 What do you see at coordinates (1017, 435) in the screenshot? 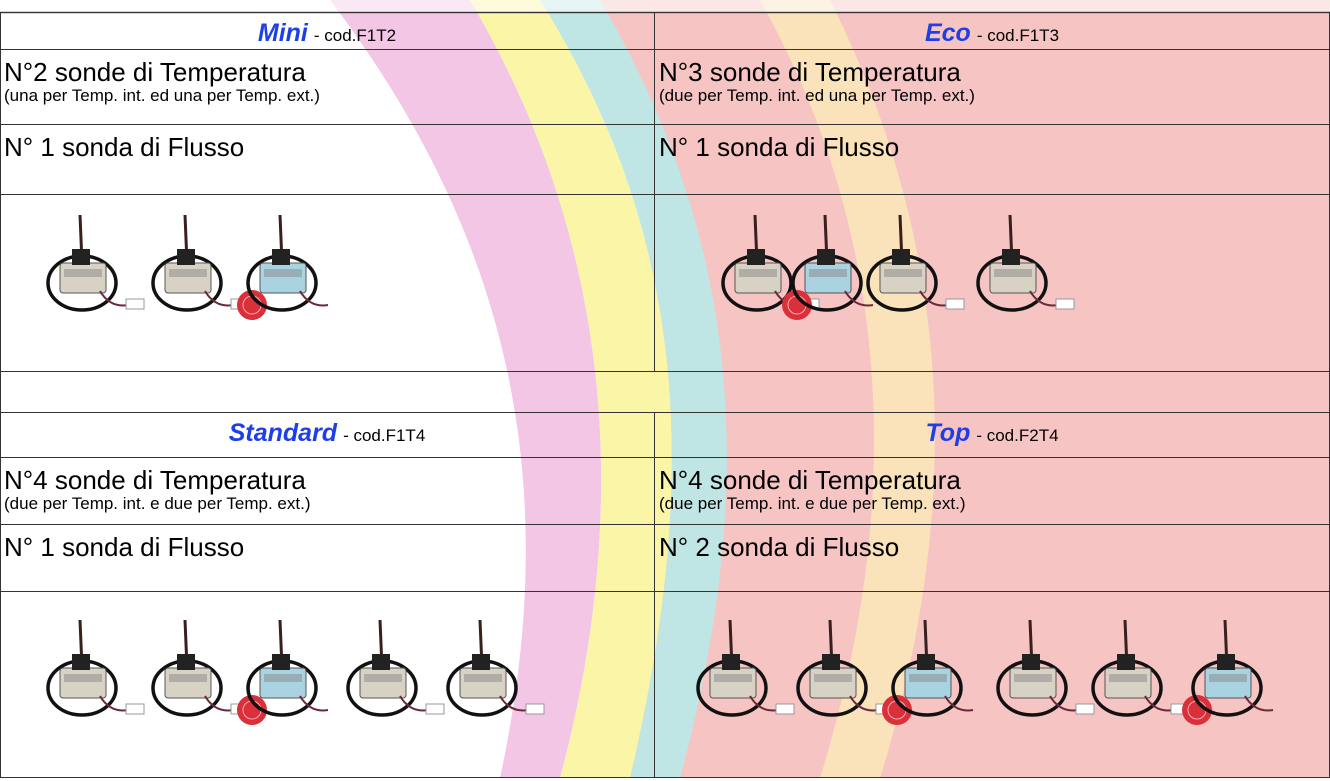
I see `product-code: - cod.F2T4` at bounding box center [1017, 435].